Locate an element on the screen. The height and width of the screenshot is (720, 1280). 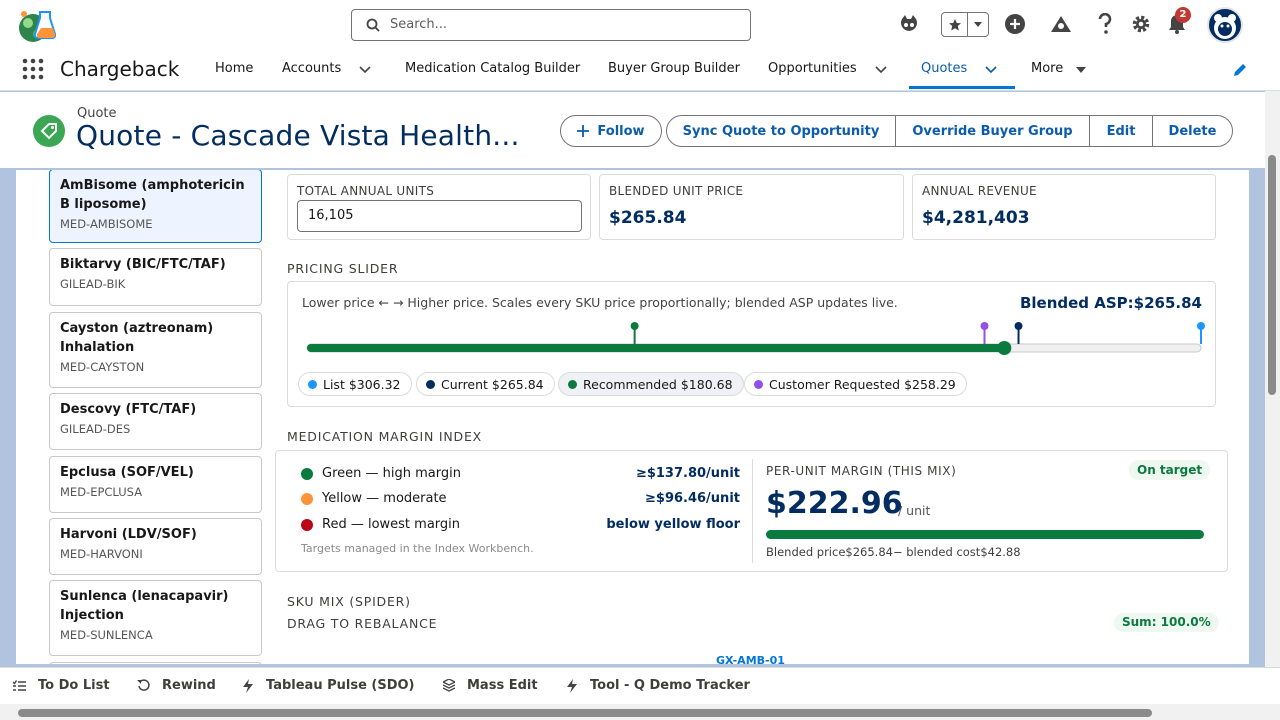
opportunities-chevron-down-icon is located at coordinates (881, 70).